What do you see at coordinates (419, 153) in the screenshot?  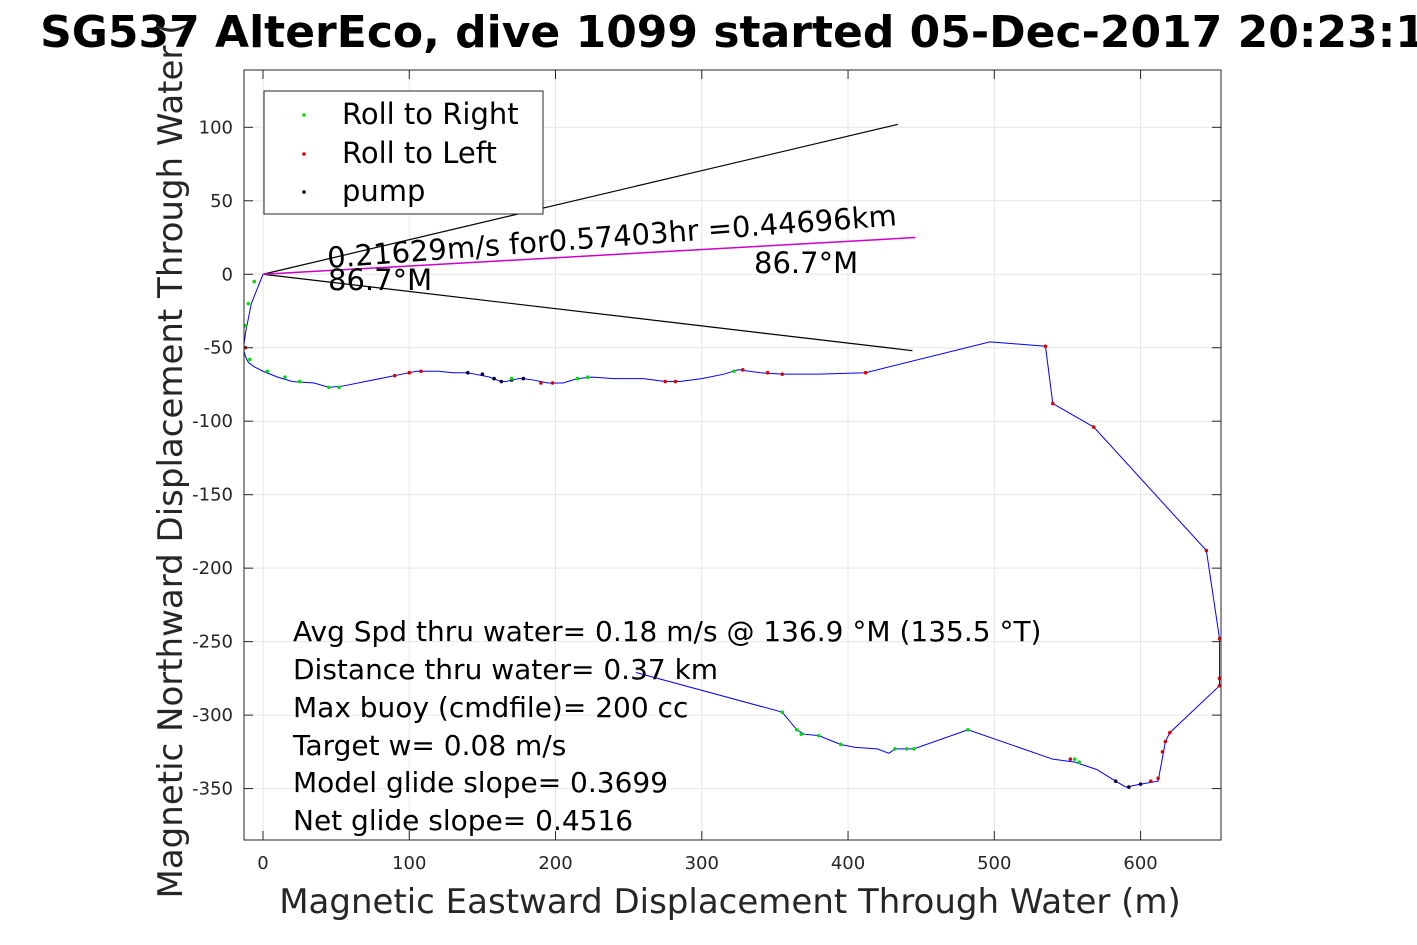 I see `legend-label-roll-left: Roll to Left` at bounding box center [419, 153].